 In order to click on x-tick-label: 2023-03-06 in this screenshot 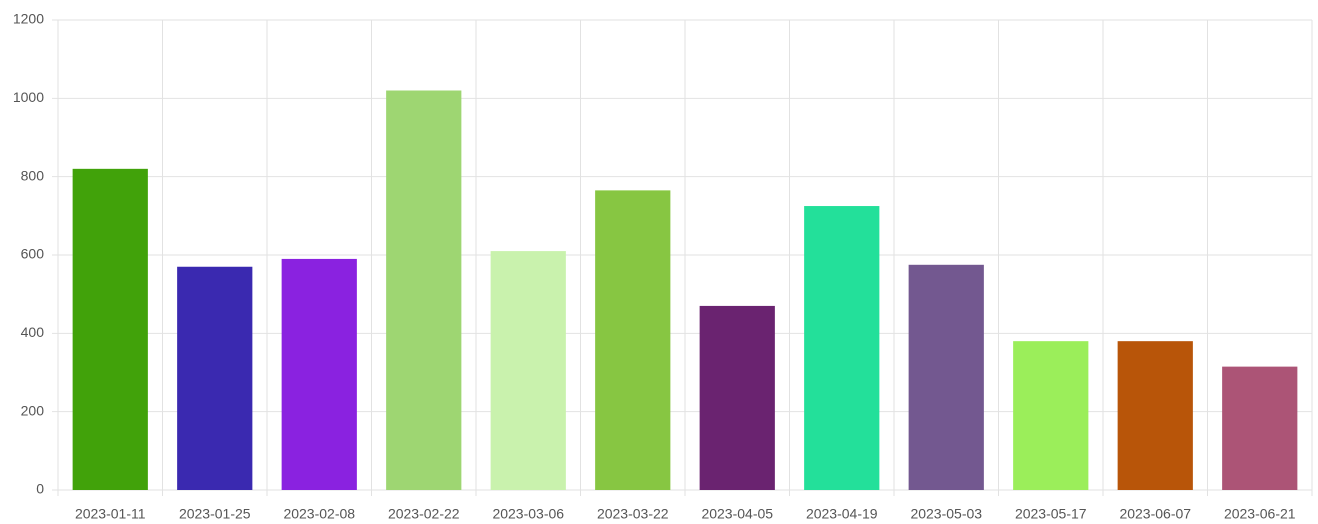, I will do `click(528, 514)`.